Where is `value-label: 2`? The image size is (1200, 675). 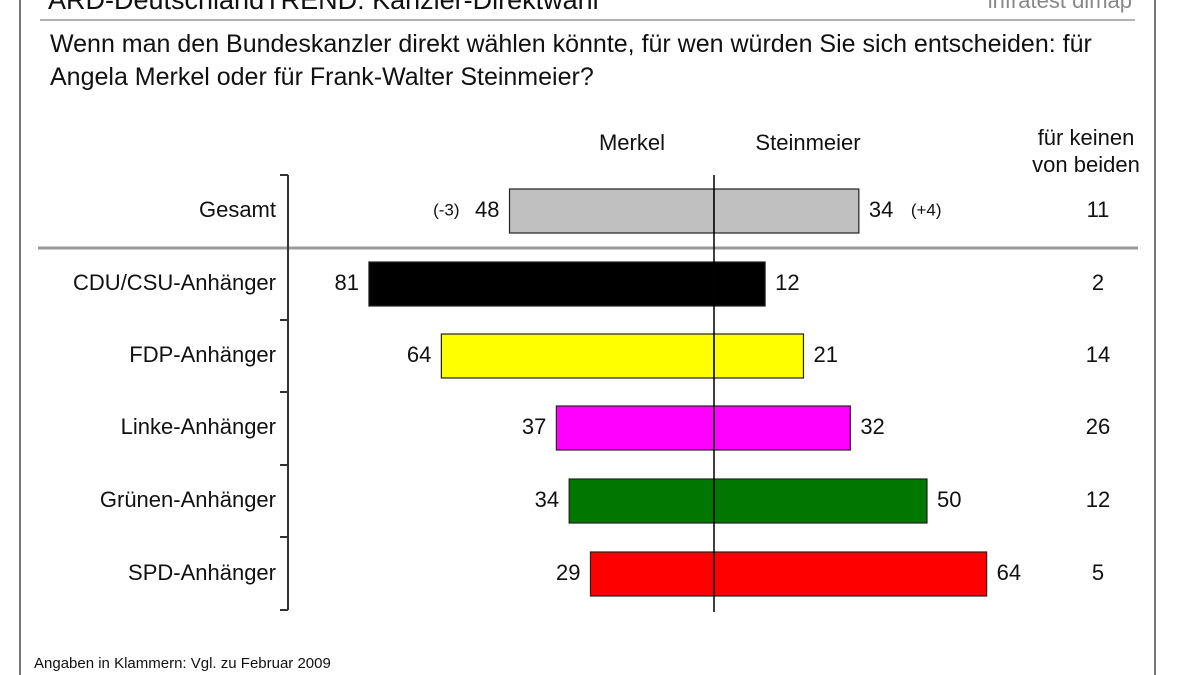
value-label: 2 is located at coordinates (1098, 282).